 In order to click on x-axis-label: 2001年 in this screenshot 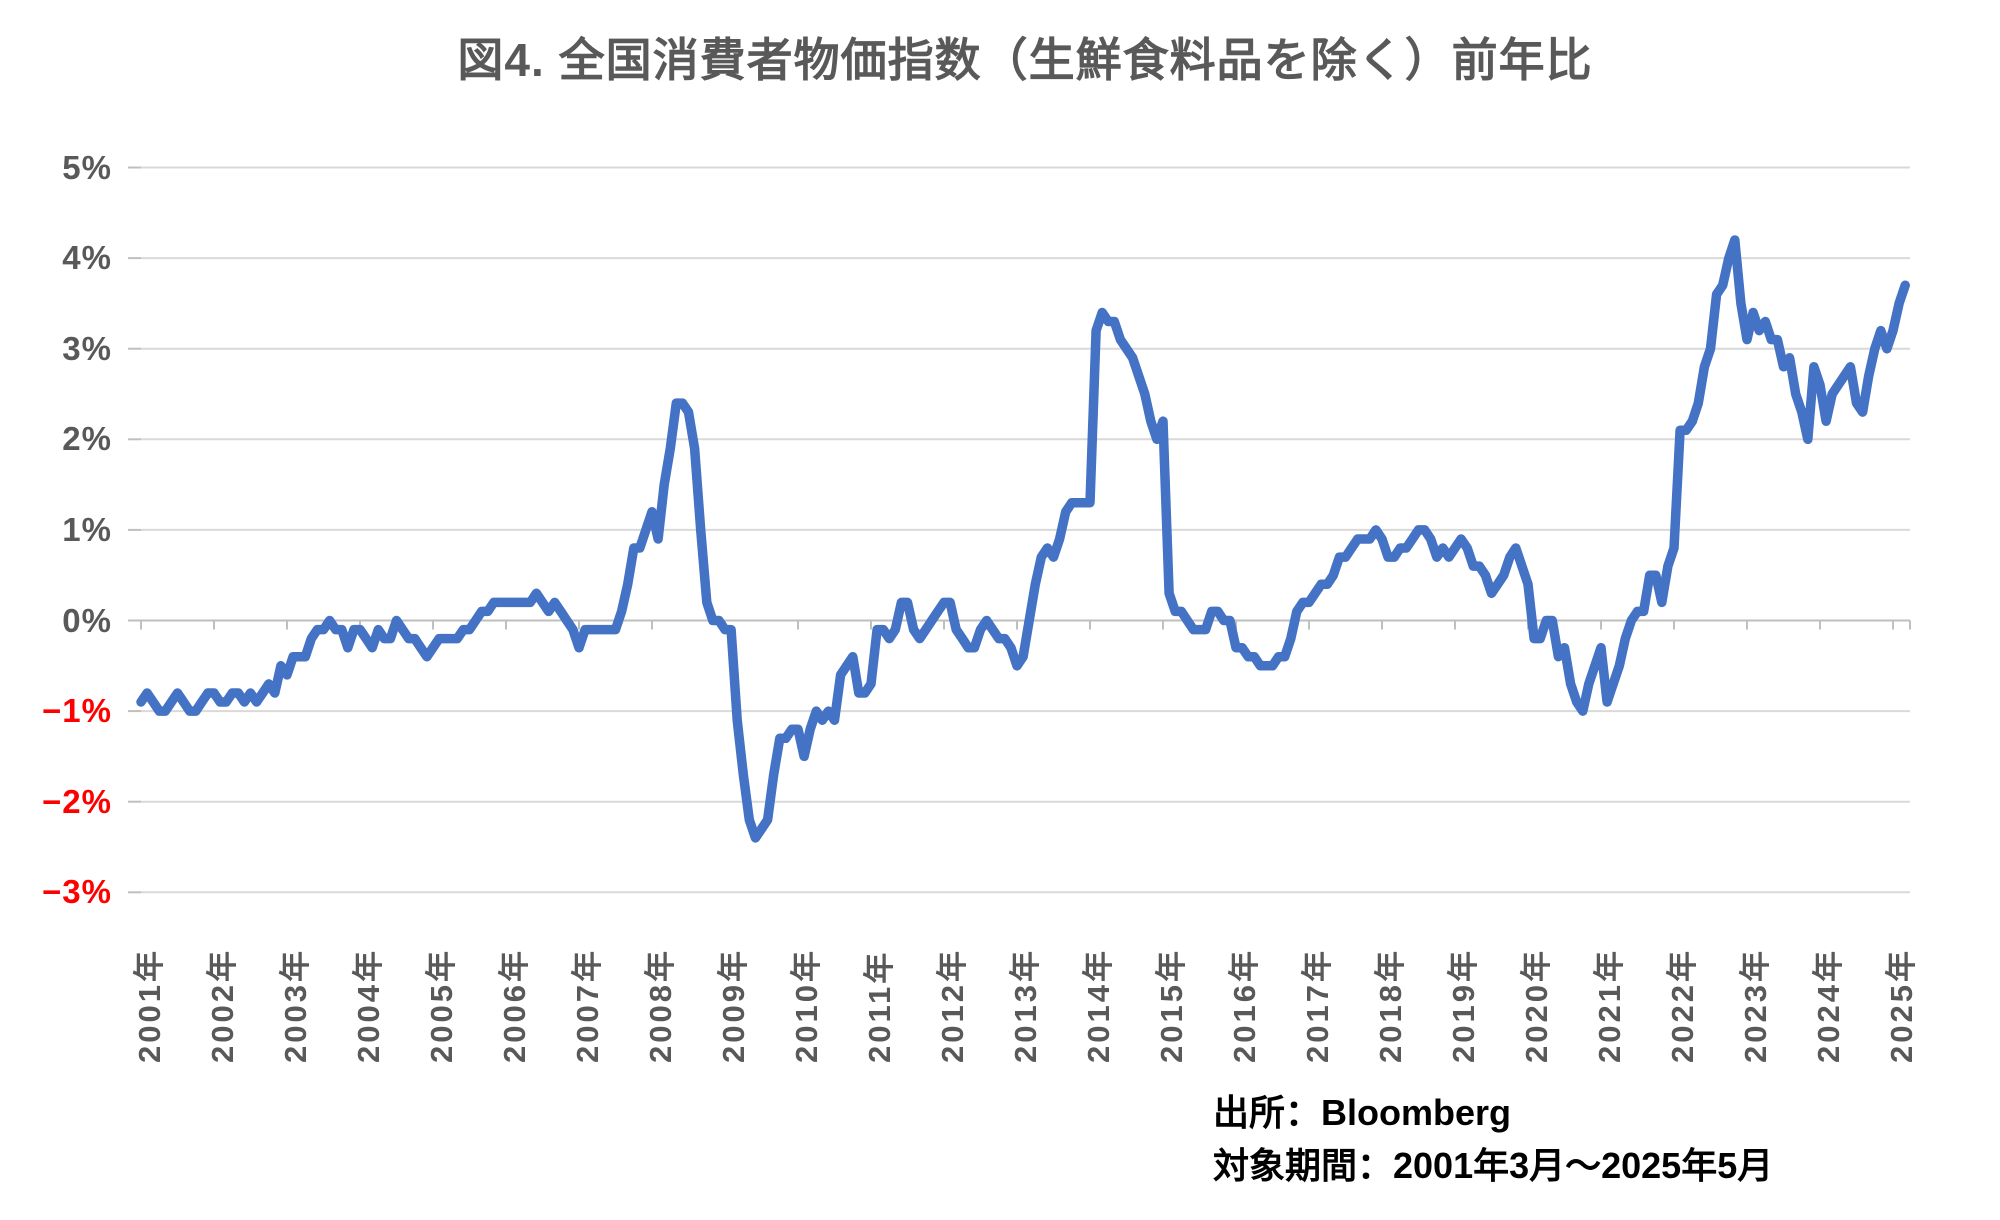, I will do `click(149, 1005)`.